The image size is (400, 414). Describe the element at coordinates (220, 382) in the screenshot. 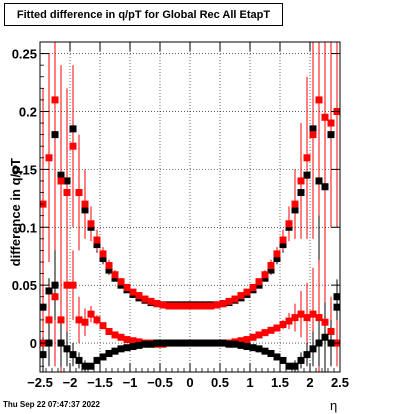

I see `x-tick-label: 0.5` at that location.